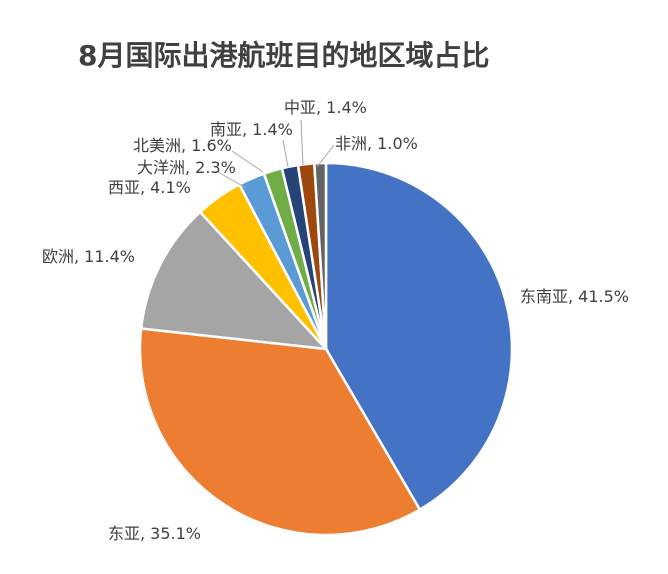 The height and width of the screenshot is (574, 668). Describe the element at coordinates (88, 256) in the screenshot. I see `slice-label-3: 欧洲, 11.4%` at that location.